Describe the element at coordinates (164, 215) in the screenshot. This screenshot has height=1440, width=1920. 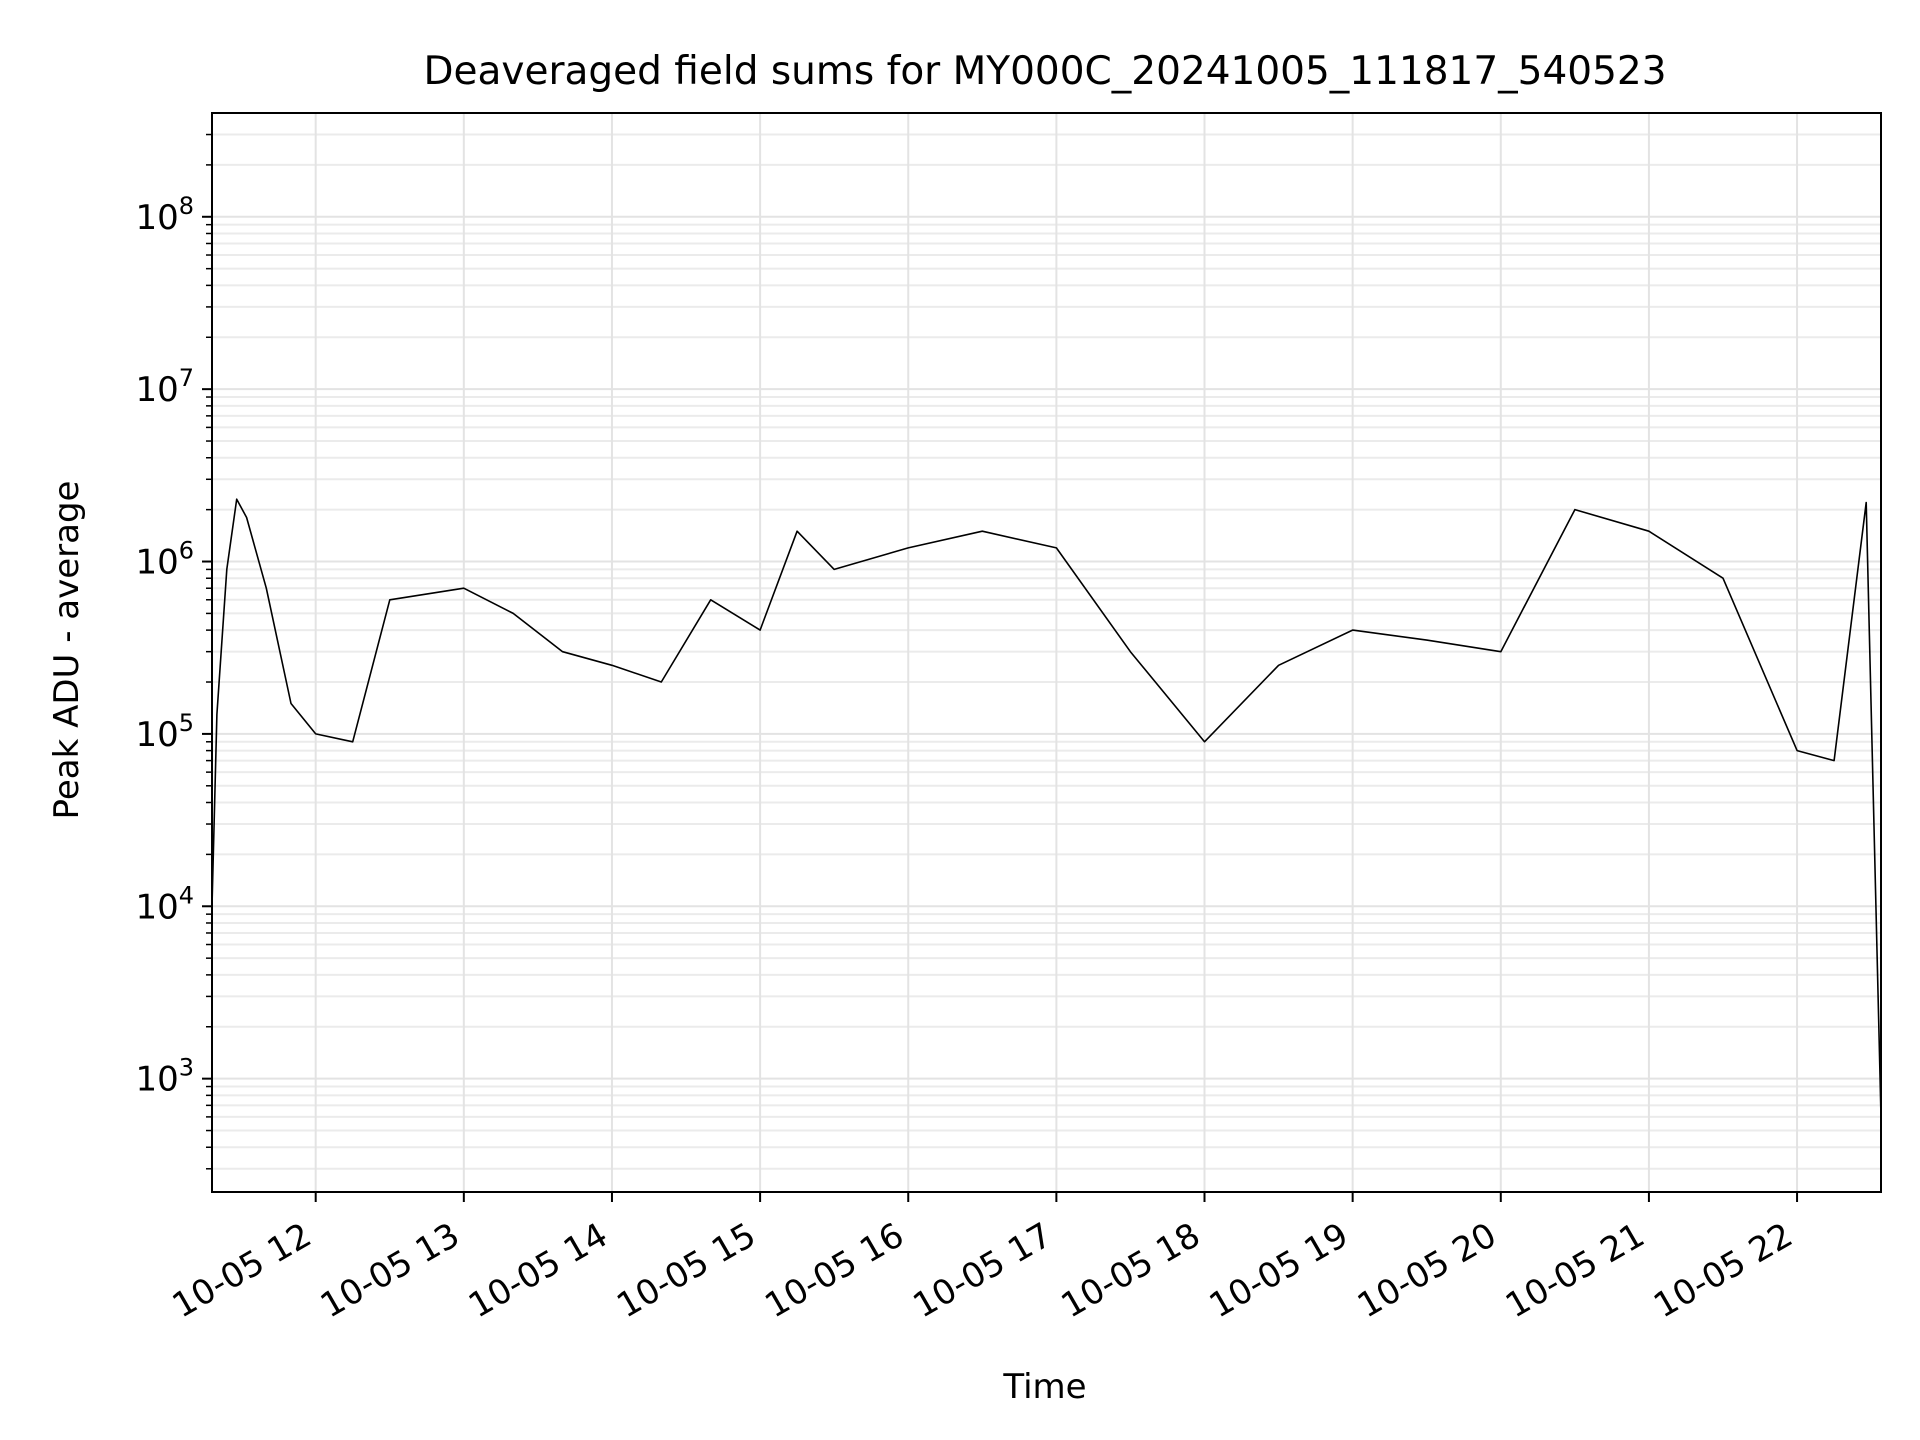
I see `y-tick-label: 10⁸` at that location.